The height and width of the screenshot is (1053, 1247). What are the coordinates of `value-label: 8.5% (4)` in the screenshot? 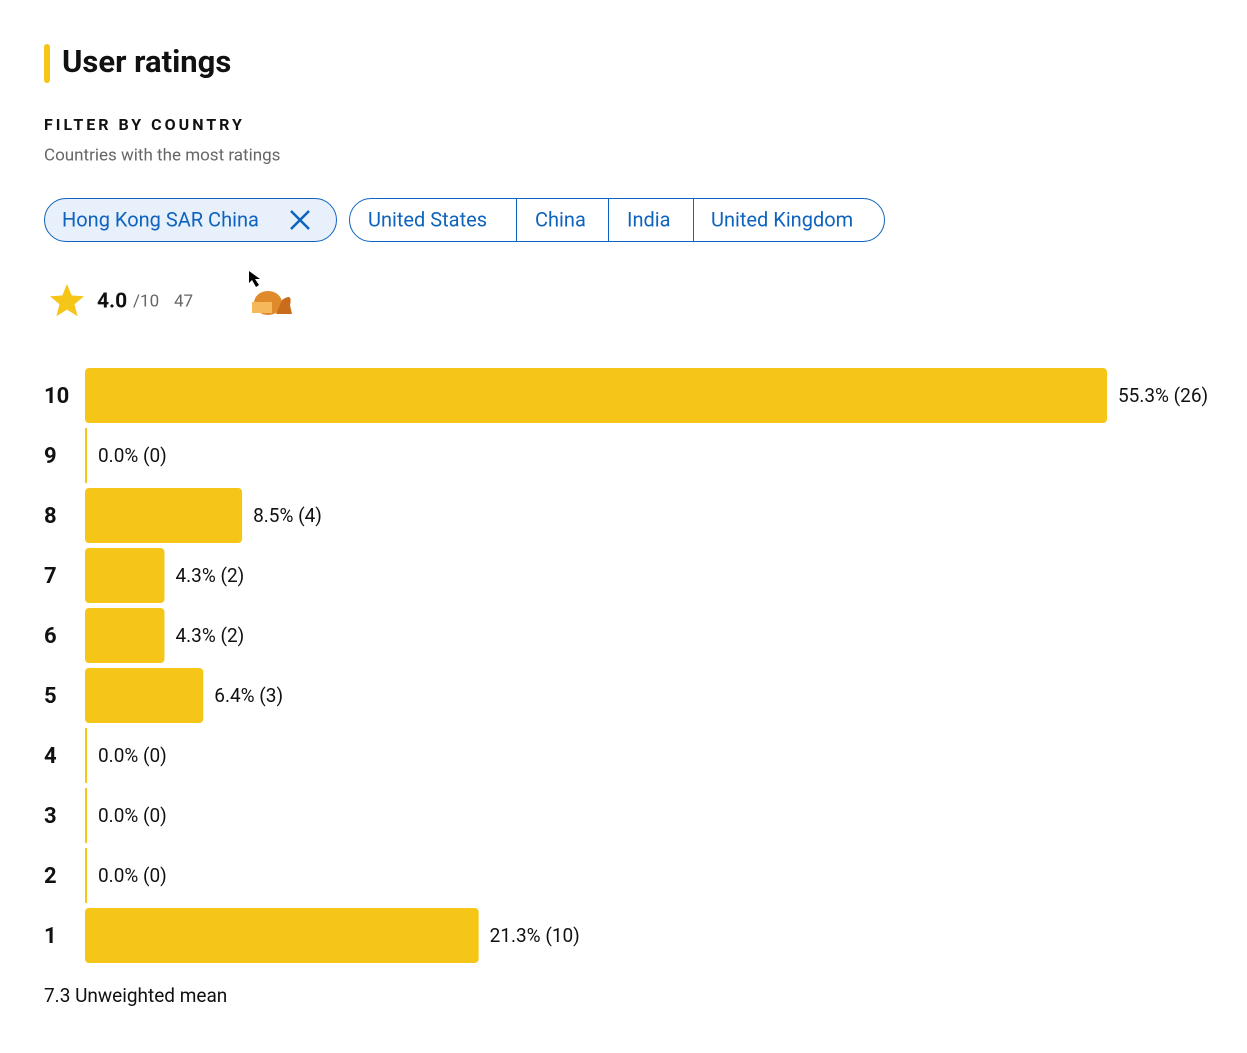 It's located at (287, 515).